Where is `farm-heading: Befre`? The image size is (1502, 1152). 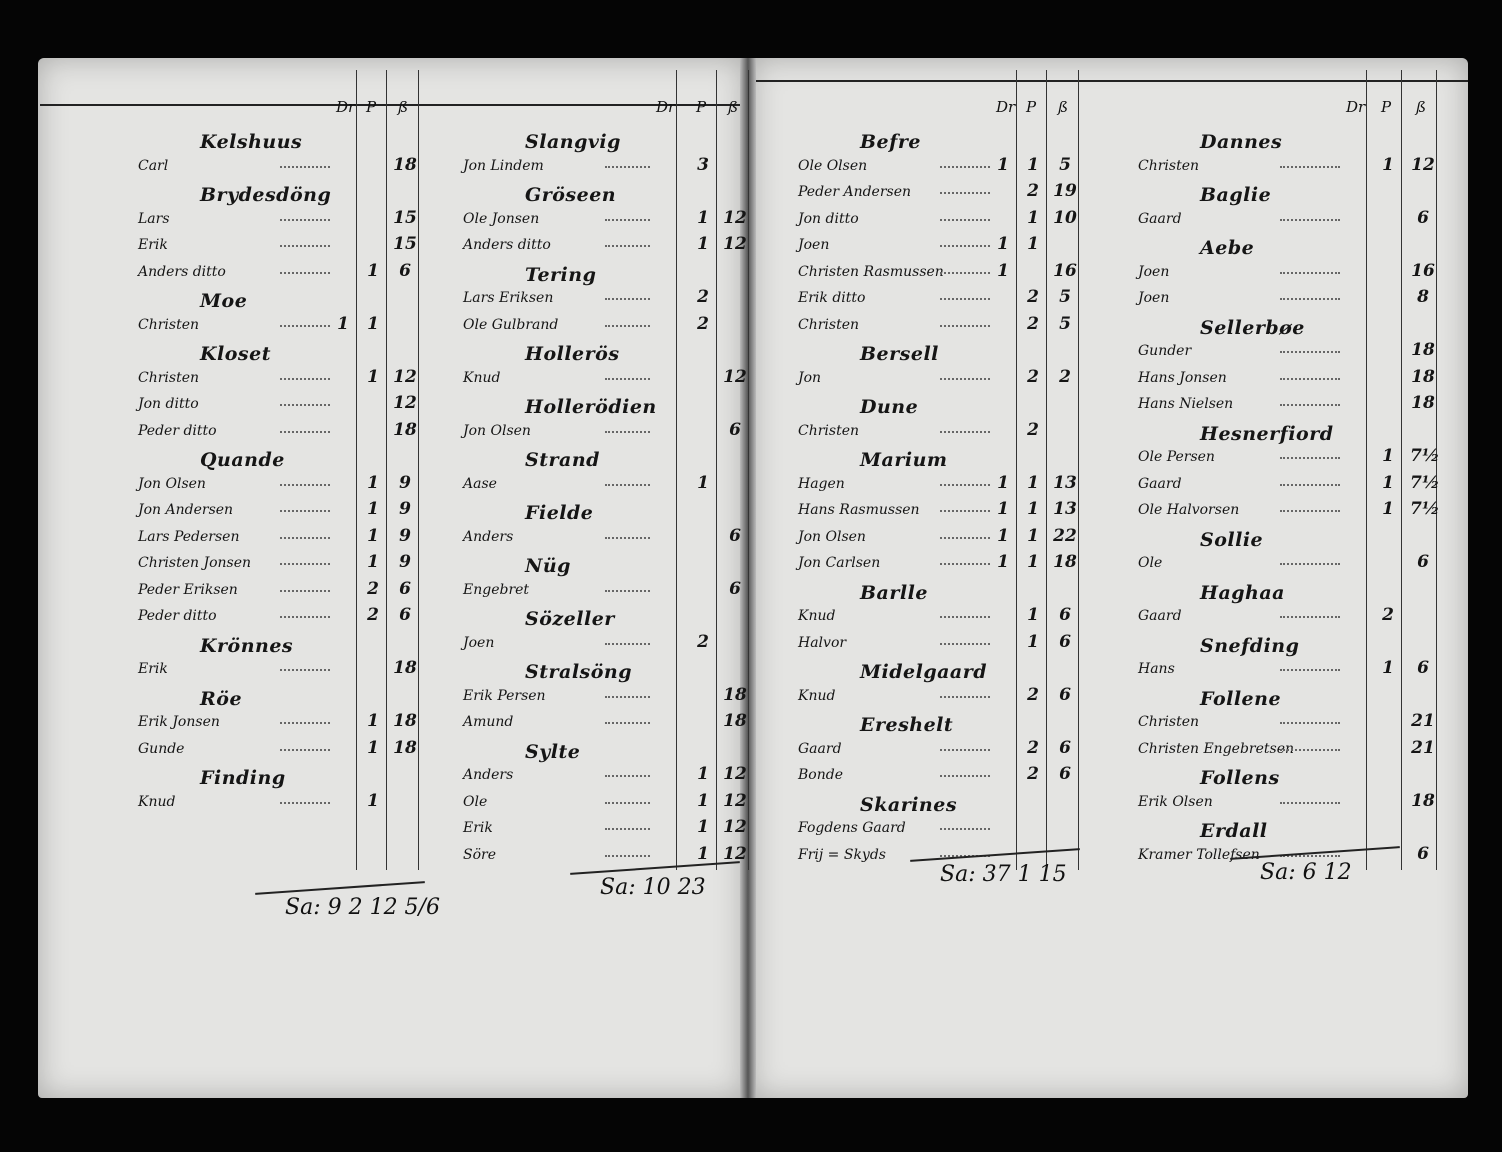 farm-heading: Befre is located at coordinates (936, 141).